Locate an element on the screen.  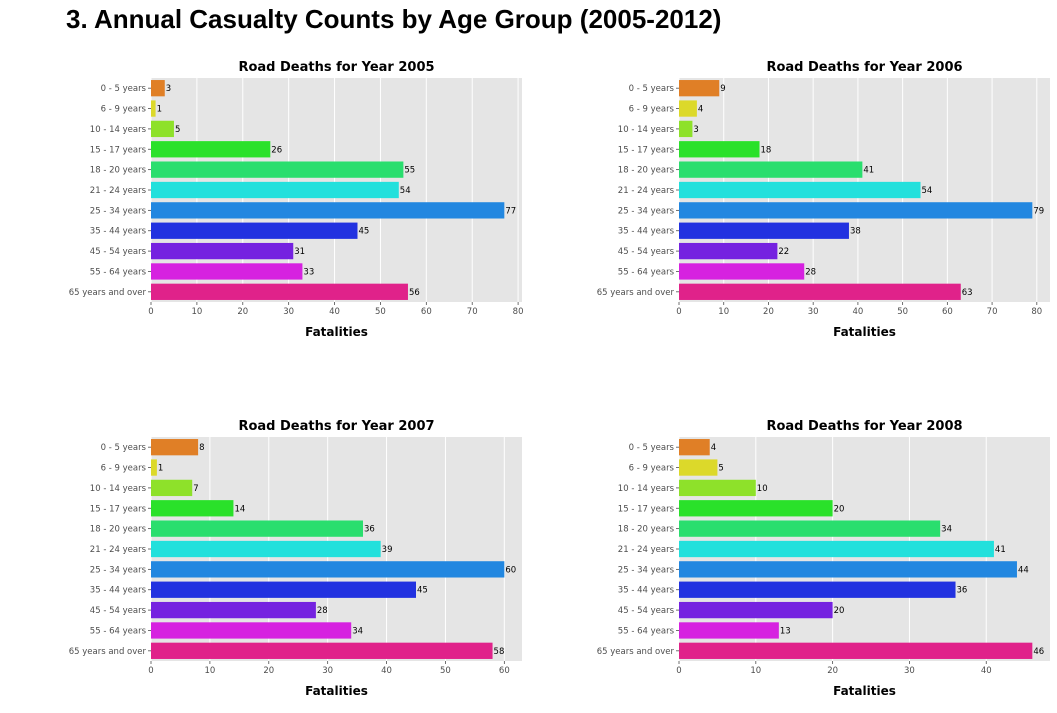
data-label: 63 is located at coordinates (967, 293).